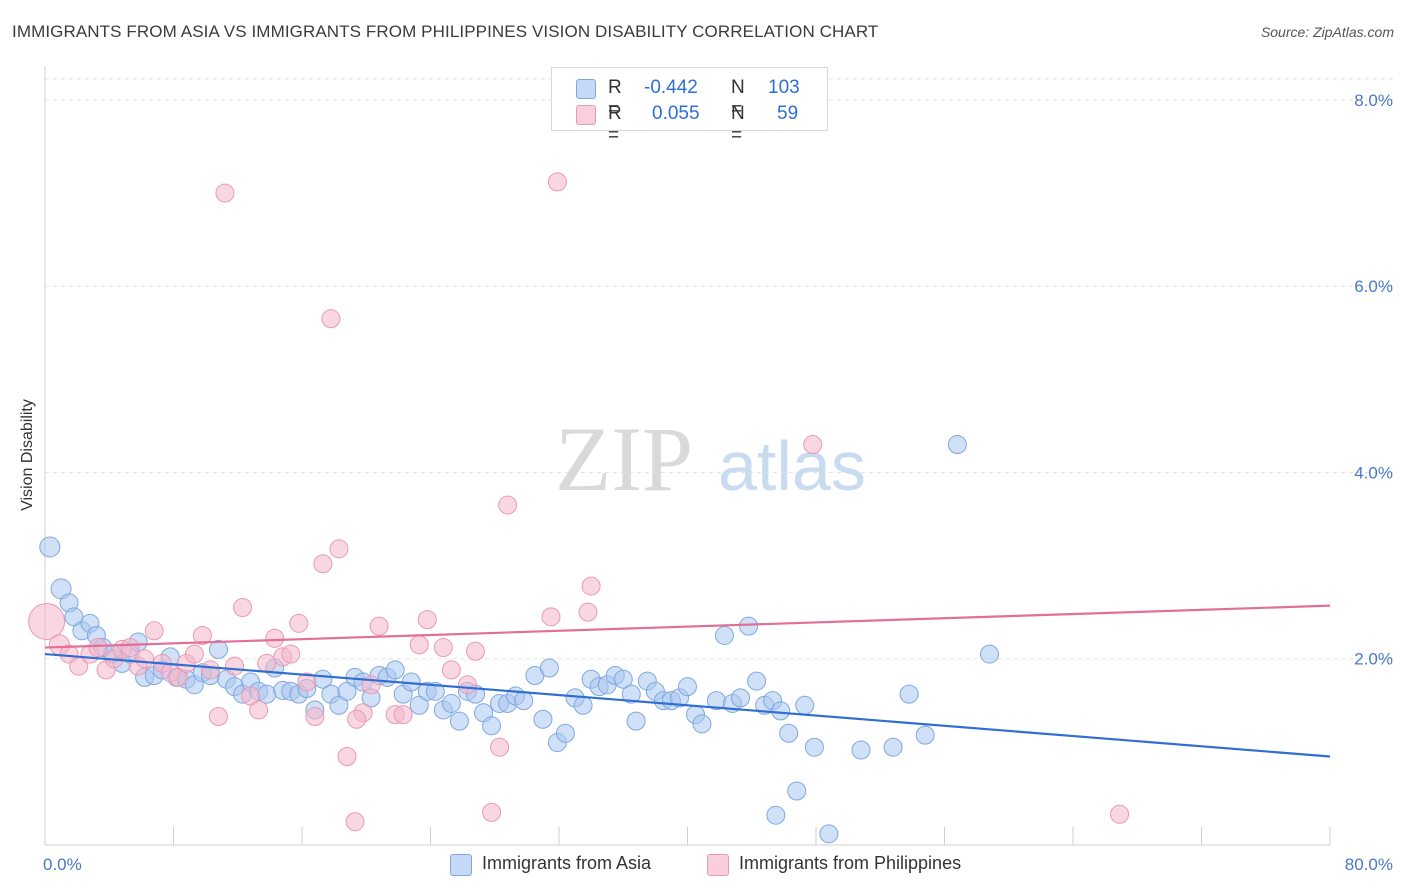  What do you see at coordinates (1373, 659) in the screenshot?
I see `y-tick-label: 2.0%` at bounding box center [1373, 659].